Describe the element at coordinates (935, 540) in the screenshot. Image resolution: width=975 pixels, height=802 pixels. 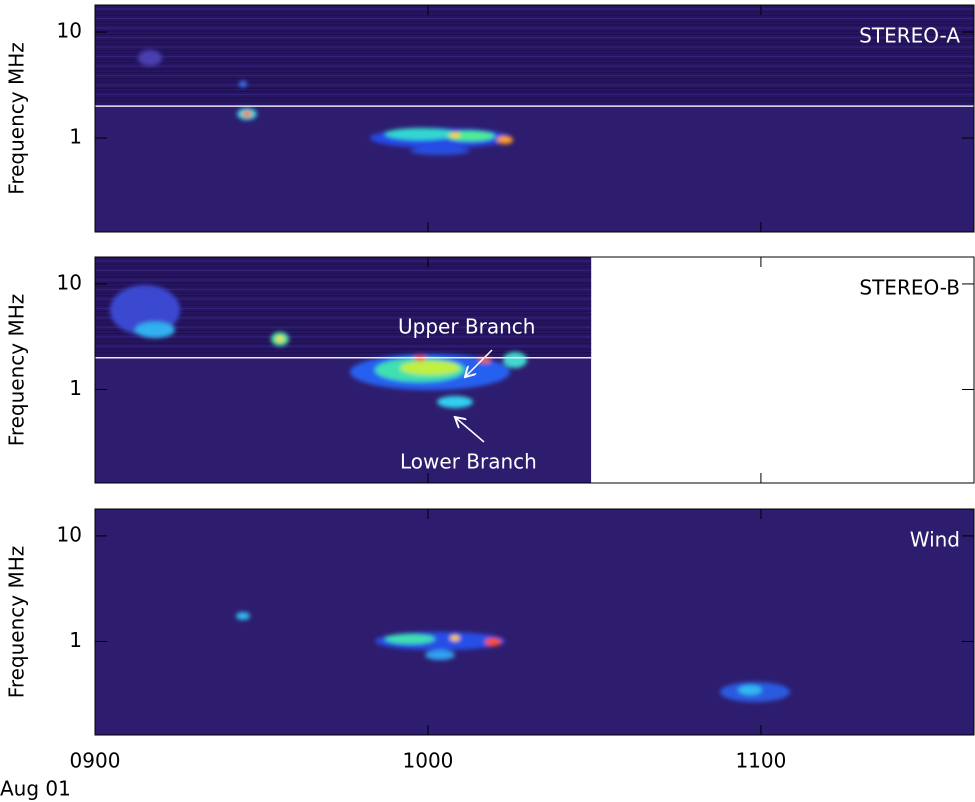
I see `panel-label: Wind` at that location.